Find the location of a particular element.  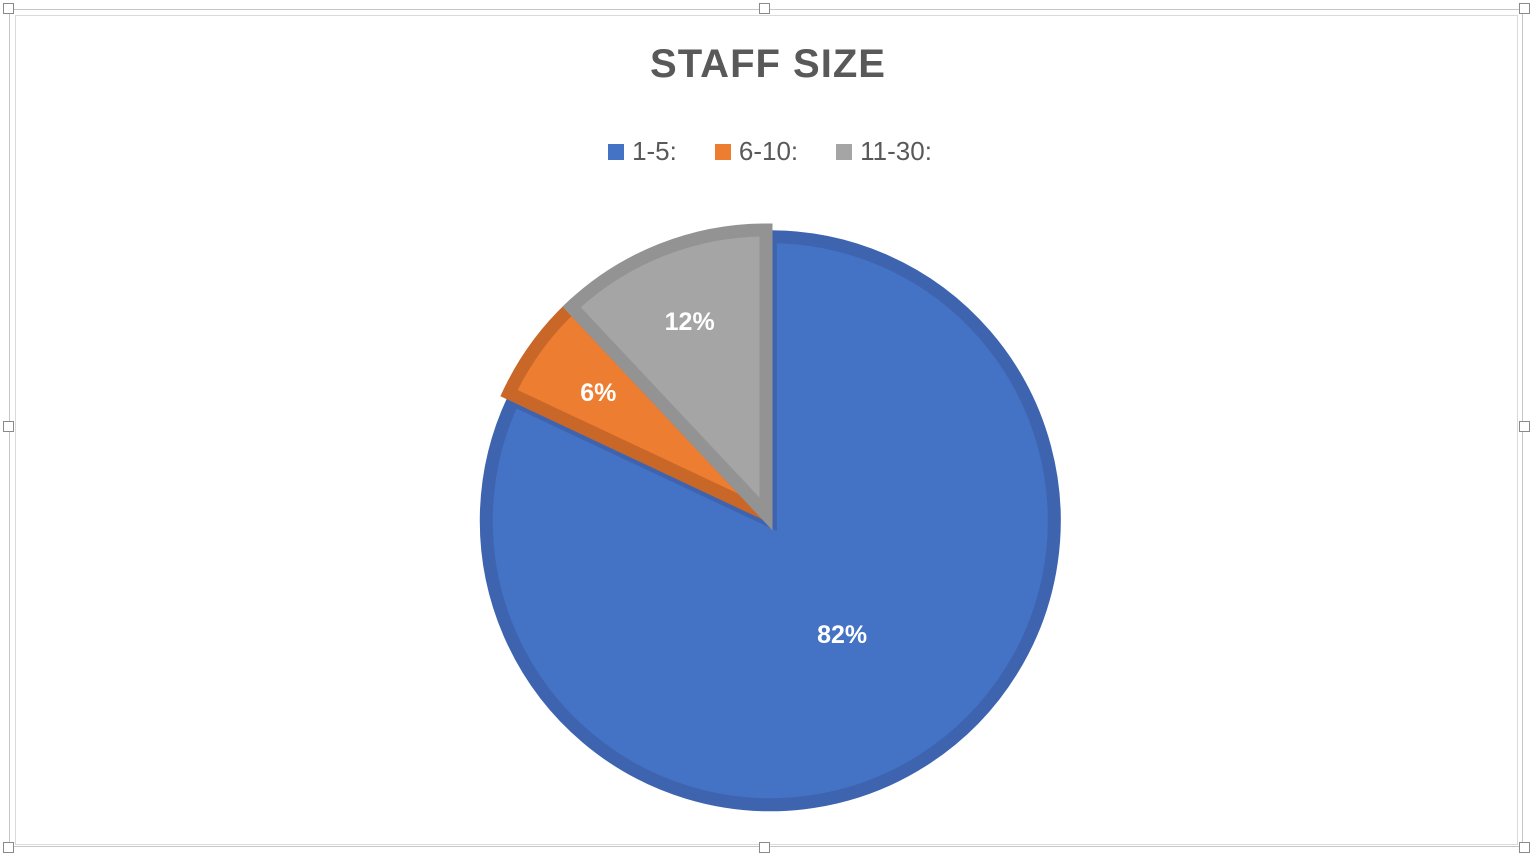

legend-entry-1-5: 1-5: is located at coordinates (640, 151).